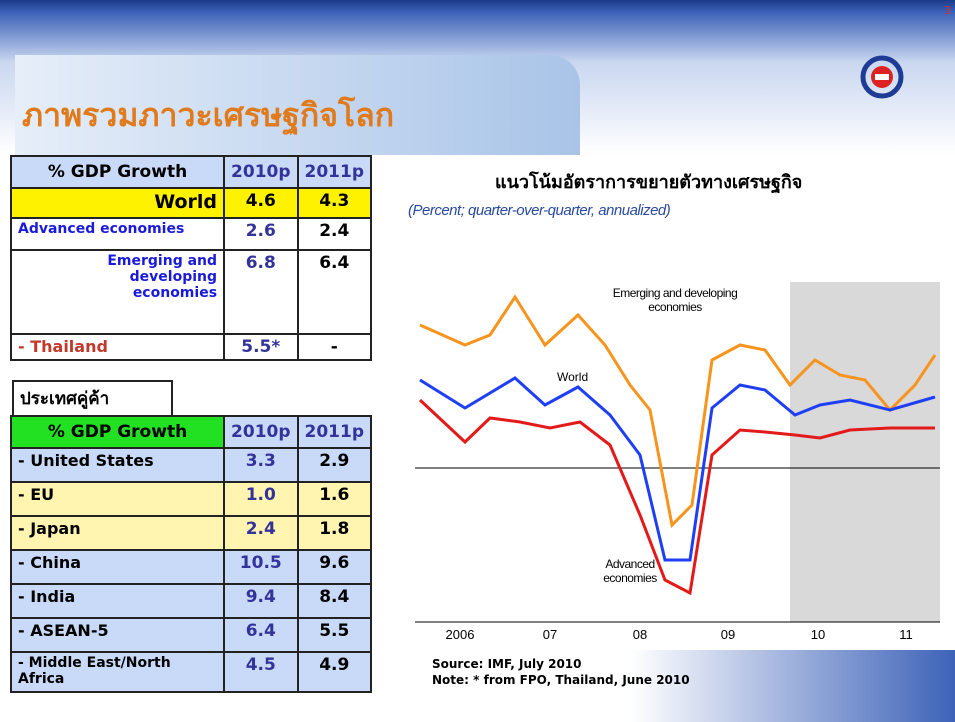 The height and width of the screenshot is (722, 955). What do you see at coordinates (117, 499) in the screenshot?
I see `label-cell: - EU` at bounding box center [117, 499].